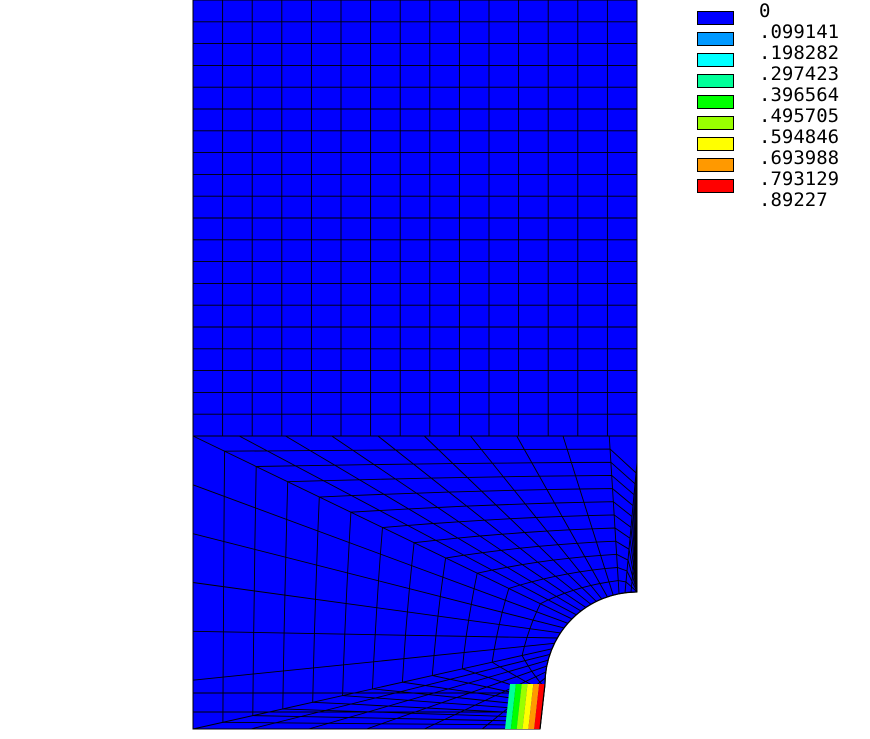 The width and height of the screenshot is (870, 739). I want to click on legend-entry: .594846, so click(782, 138).